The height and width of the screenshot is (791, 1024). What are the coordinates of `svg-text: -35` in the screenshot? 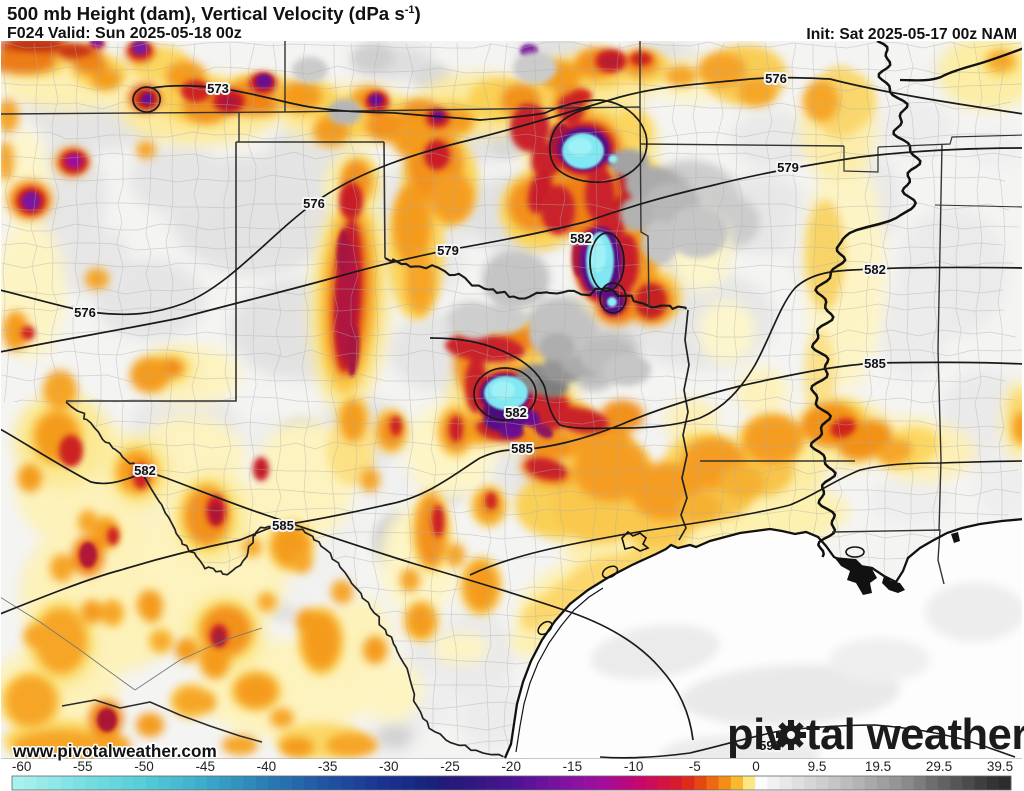 It's located at (328, 766).